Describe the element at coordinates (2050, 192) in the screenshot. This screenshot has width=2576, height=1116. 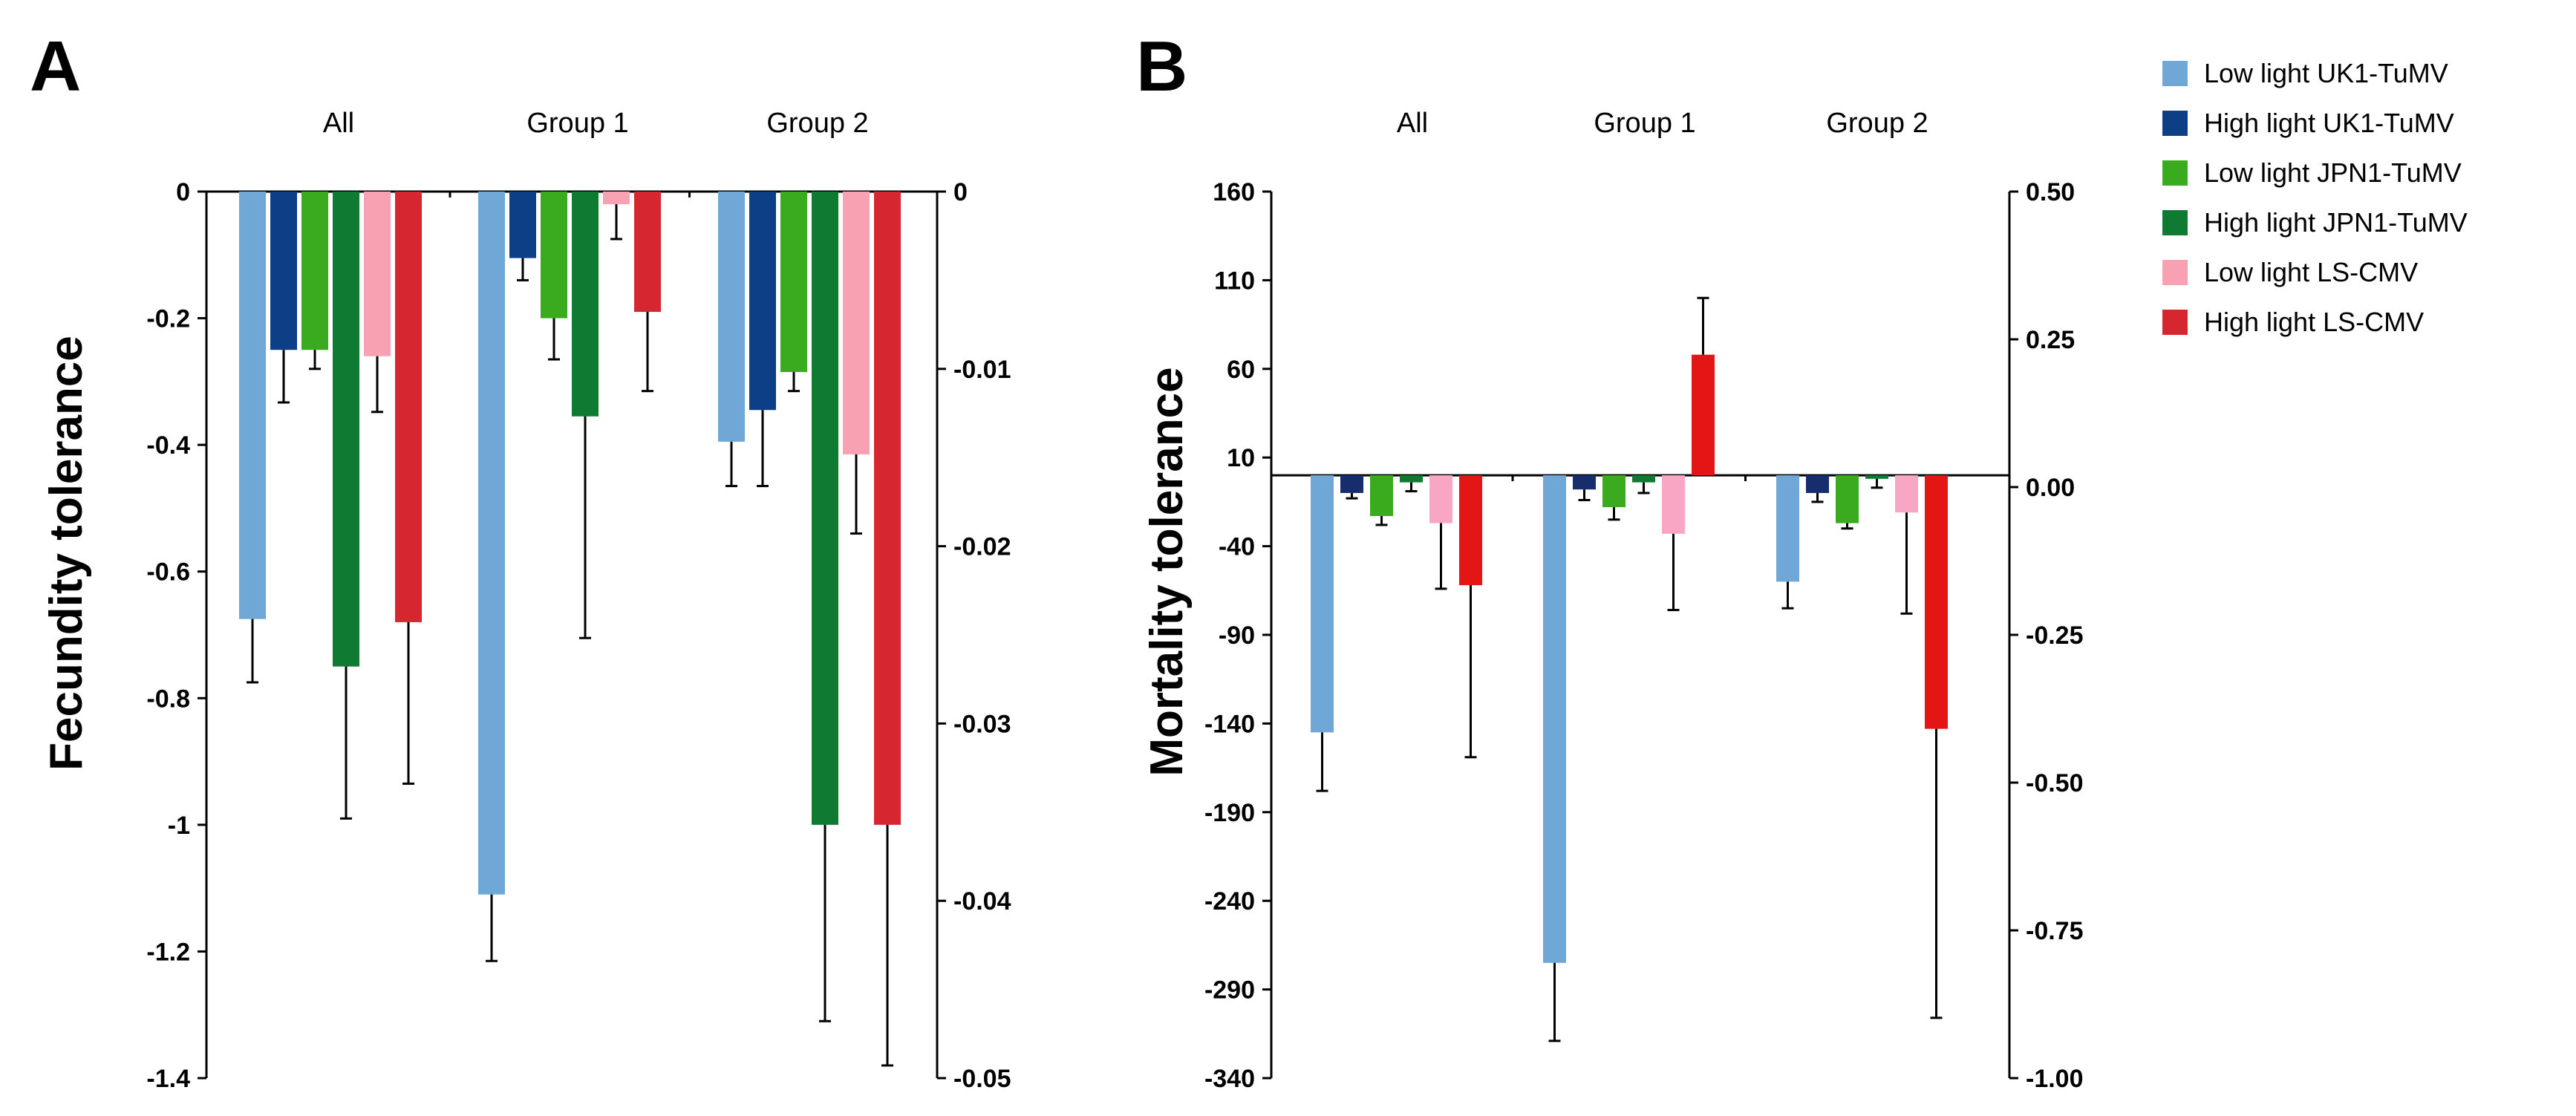
I see `panel-b-right-tick-label: 0.50` at that location.